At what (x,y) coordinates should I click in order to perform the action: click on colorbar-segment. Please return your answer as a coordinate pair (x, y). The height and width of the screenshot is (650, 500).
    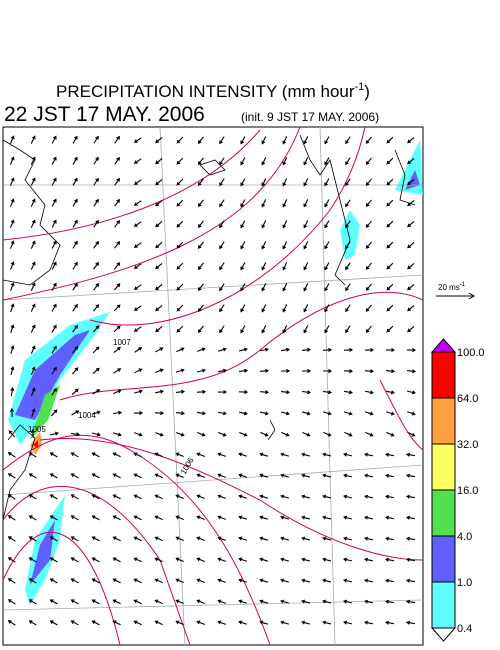
    Looking at the image, I should click on (443, 605).